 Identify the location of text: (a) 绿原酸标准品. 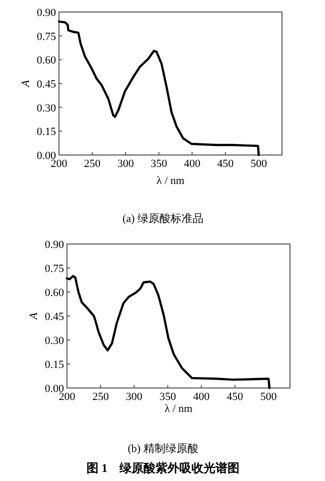
(163, 218).